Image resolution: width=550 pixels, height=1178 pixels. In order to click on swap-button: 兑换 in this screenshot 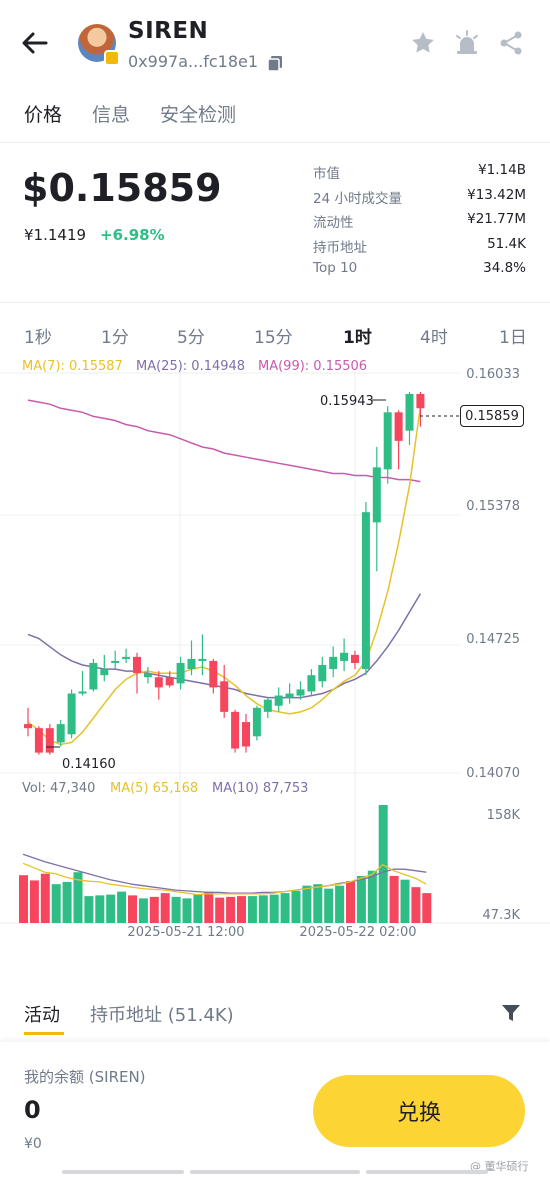, I will do `click(419, 1111)`.